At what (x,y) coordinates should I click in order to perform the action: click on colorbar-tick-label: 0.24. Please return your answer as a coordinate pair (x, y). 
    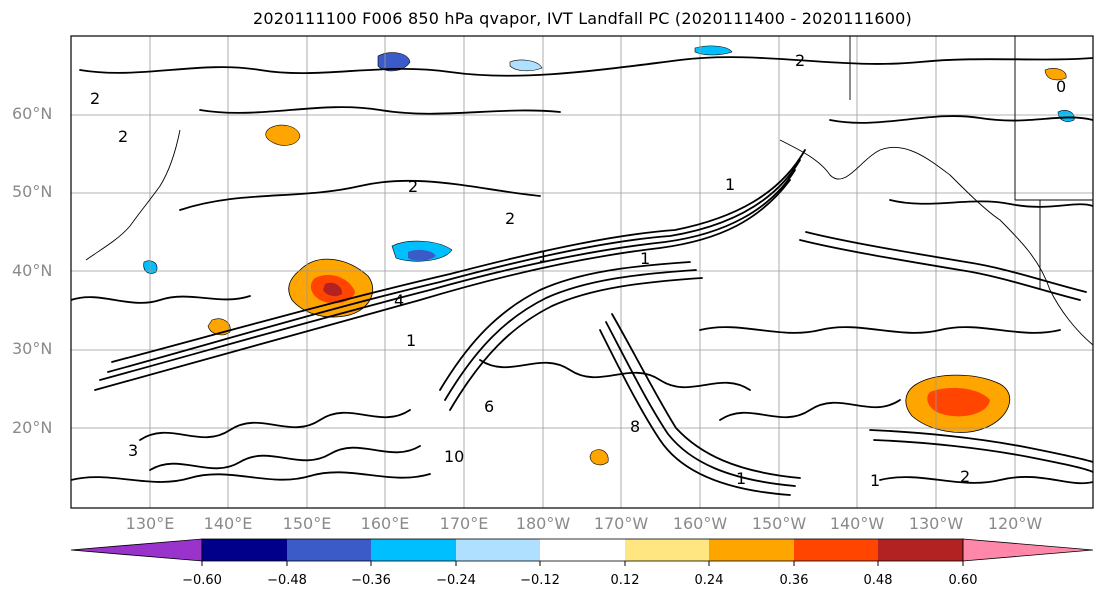
    Looking at the image, I should click on (709, 580).